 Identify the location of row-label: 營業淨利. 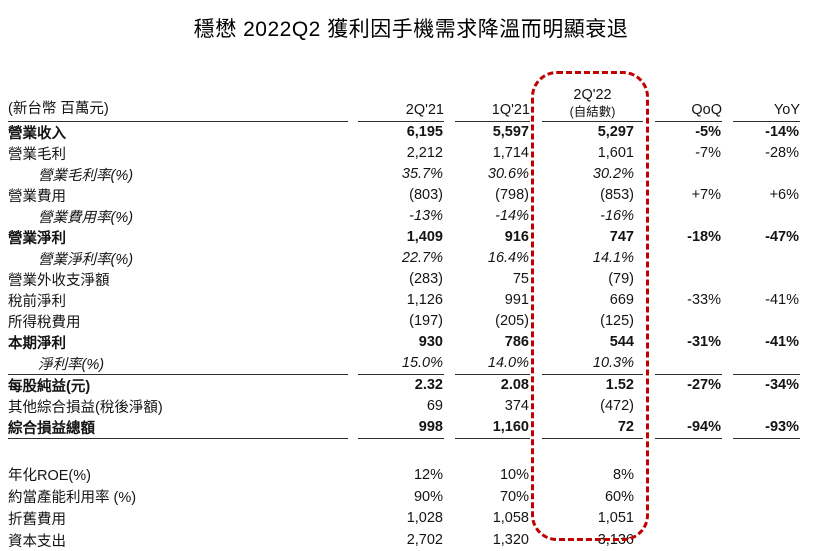
(37, 238).